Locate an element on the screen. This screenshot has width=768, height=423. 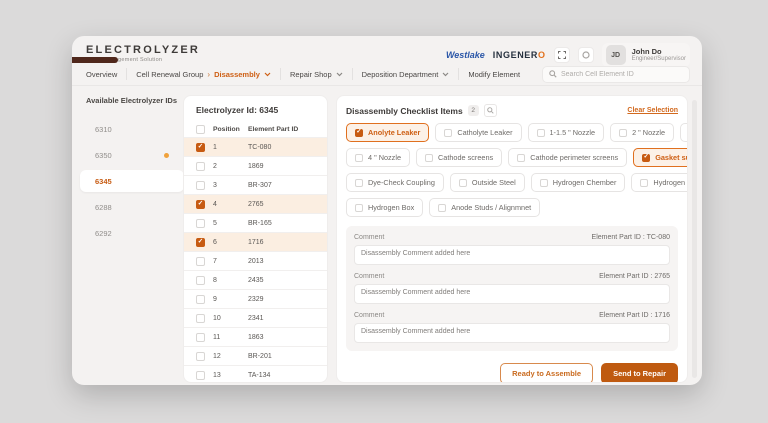
cell-part-id: 1869 is located at coordinates (256, 166).